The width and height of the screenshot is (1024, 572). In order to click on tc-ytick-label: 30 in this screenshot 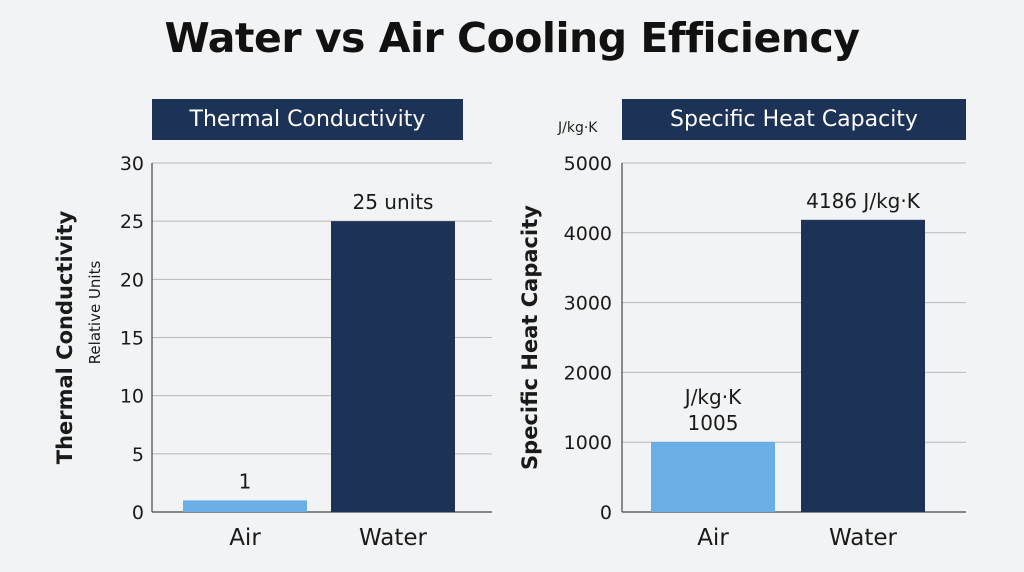, I will do `click(132, 164)`.